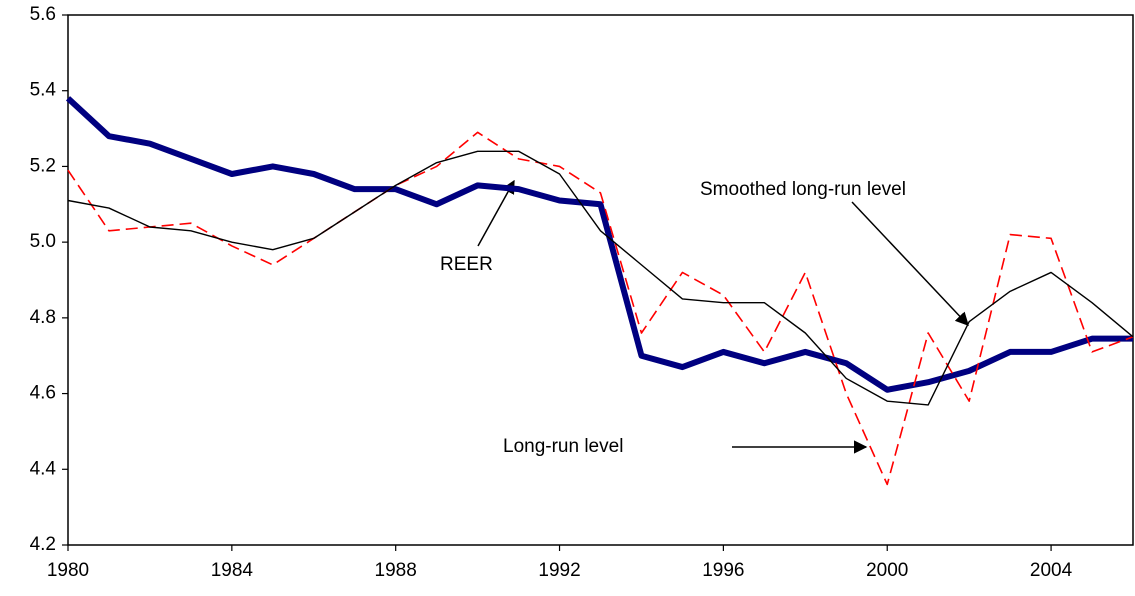 The height and width of the screenshot is (596, 1135). I want to click on y-tick-label: 5.2, so click(43, 165).